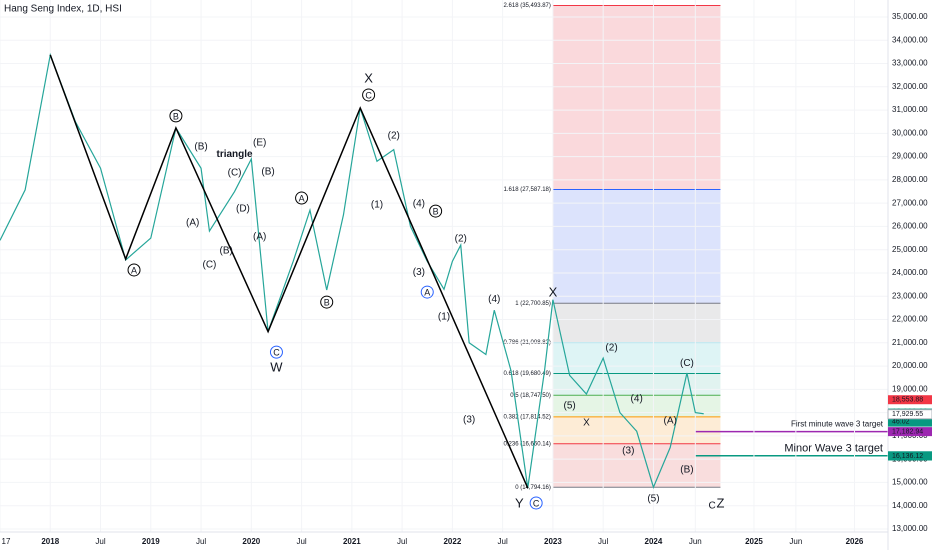 The width and height of the screenshot is (932, 550). I want to click on x-tick-label: 2026, so click(855, 541).